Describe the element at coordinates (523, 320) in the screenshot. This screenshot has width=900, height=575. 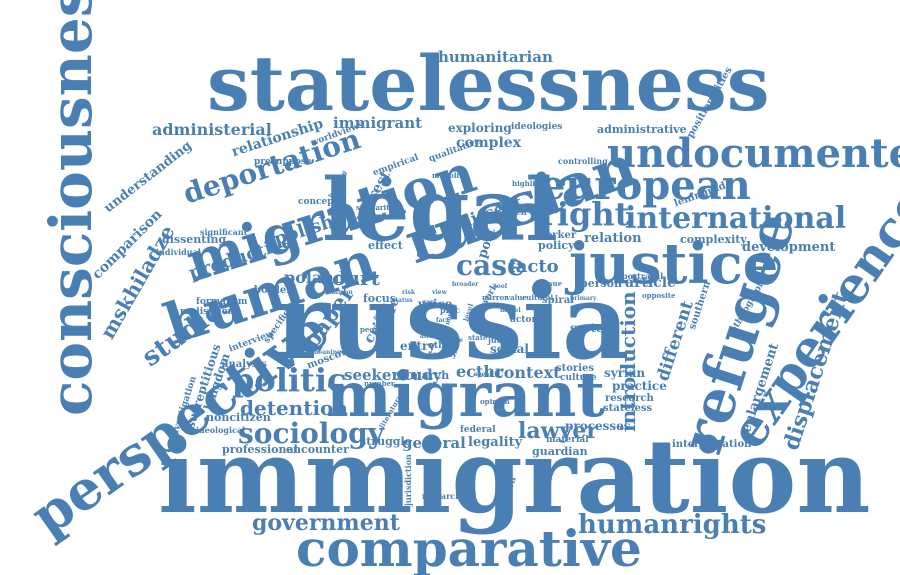
I see `word-actor: actor` at that location.